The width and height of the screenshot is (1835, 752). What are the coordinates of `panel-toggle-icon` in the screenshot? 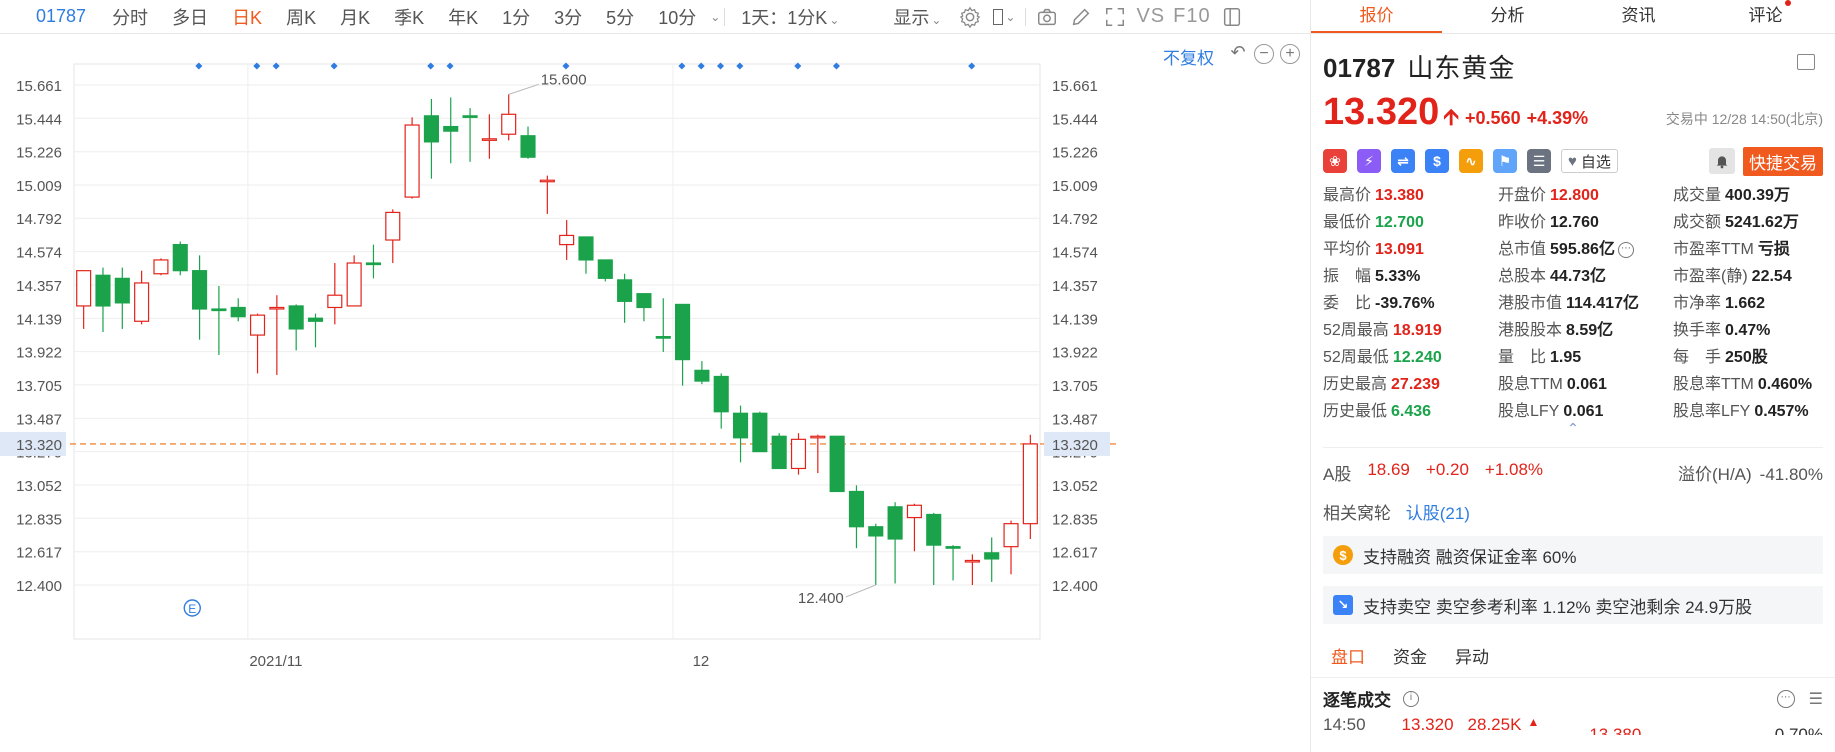 It's located at (1232, 17).